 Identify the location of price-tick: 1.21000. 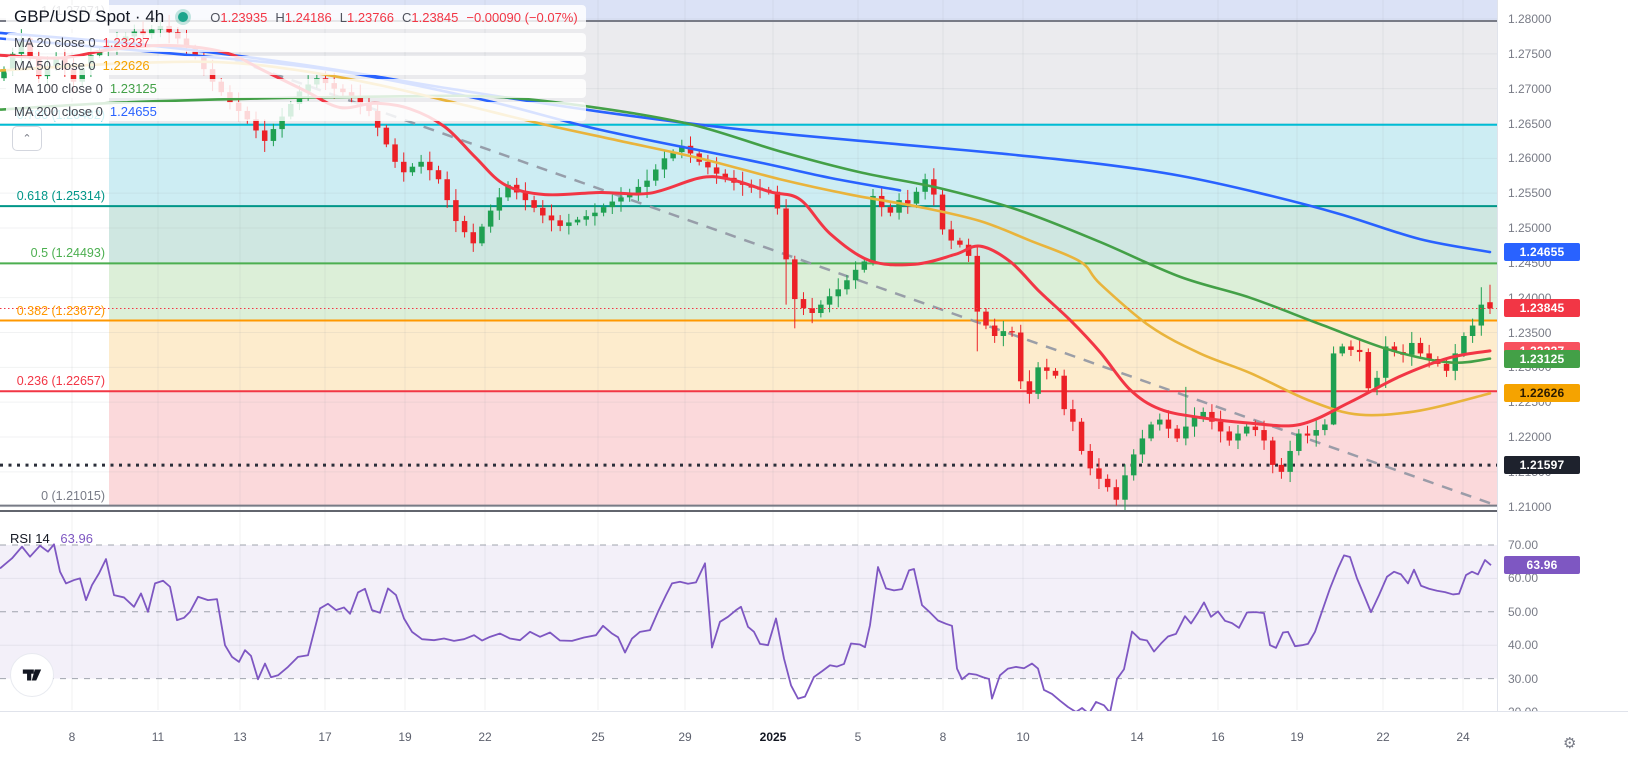
(1530, 506).